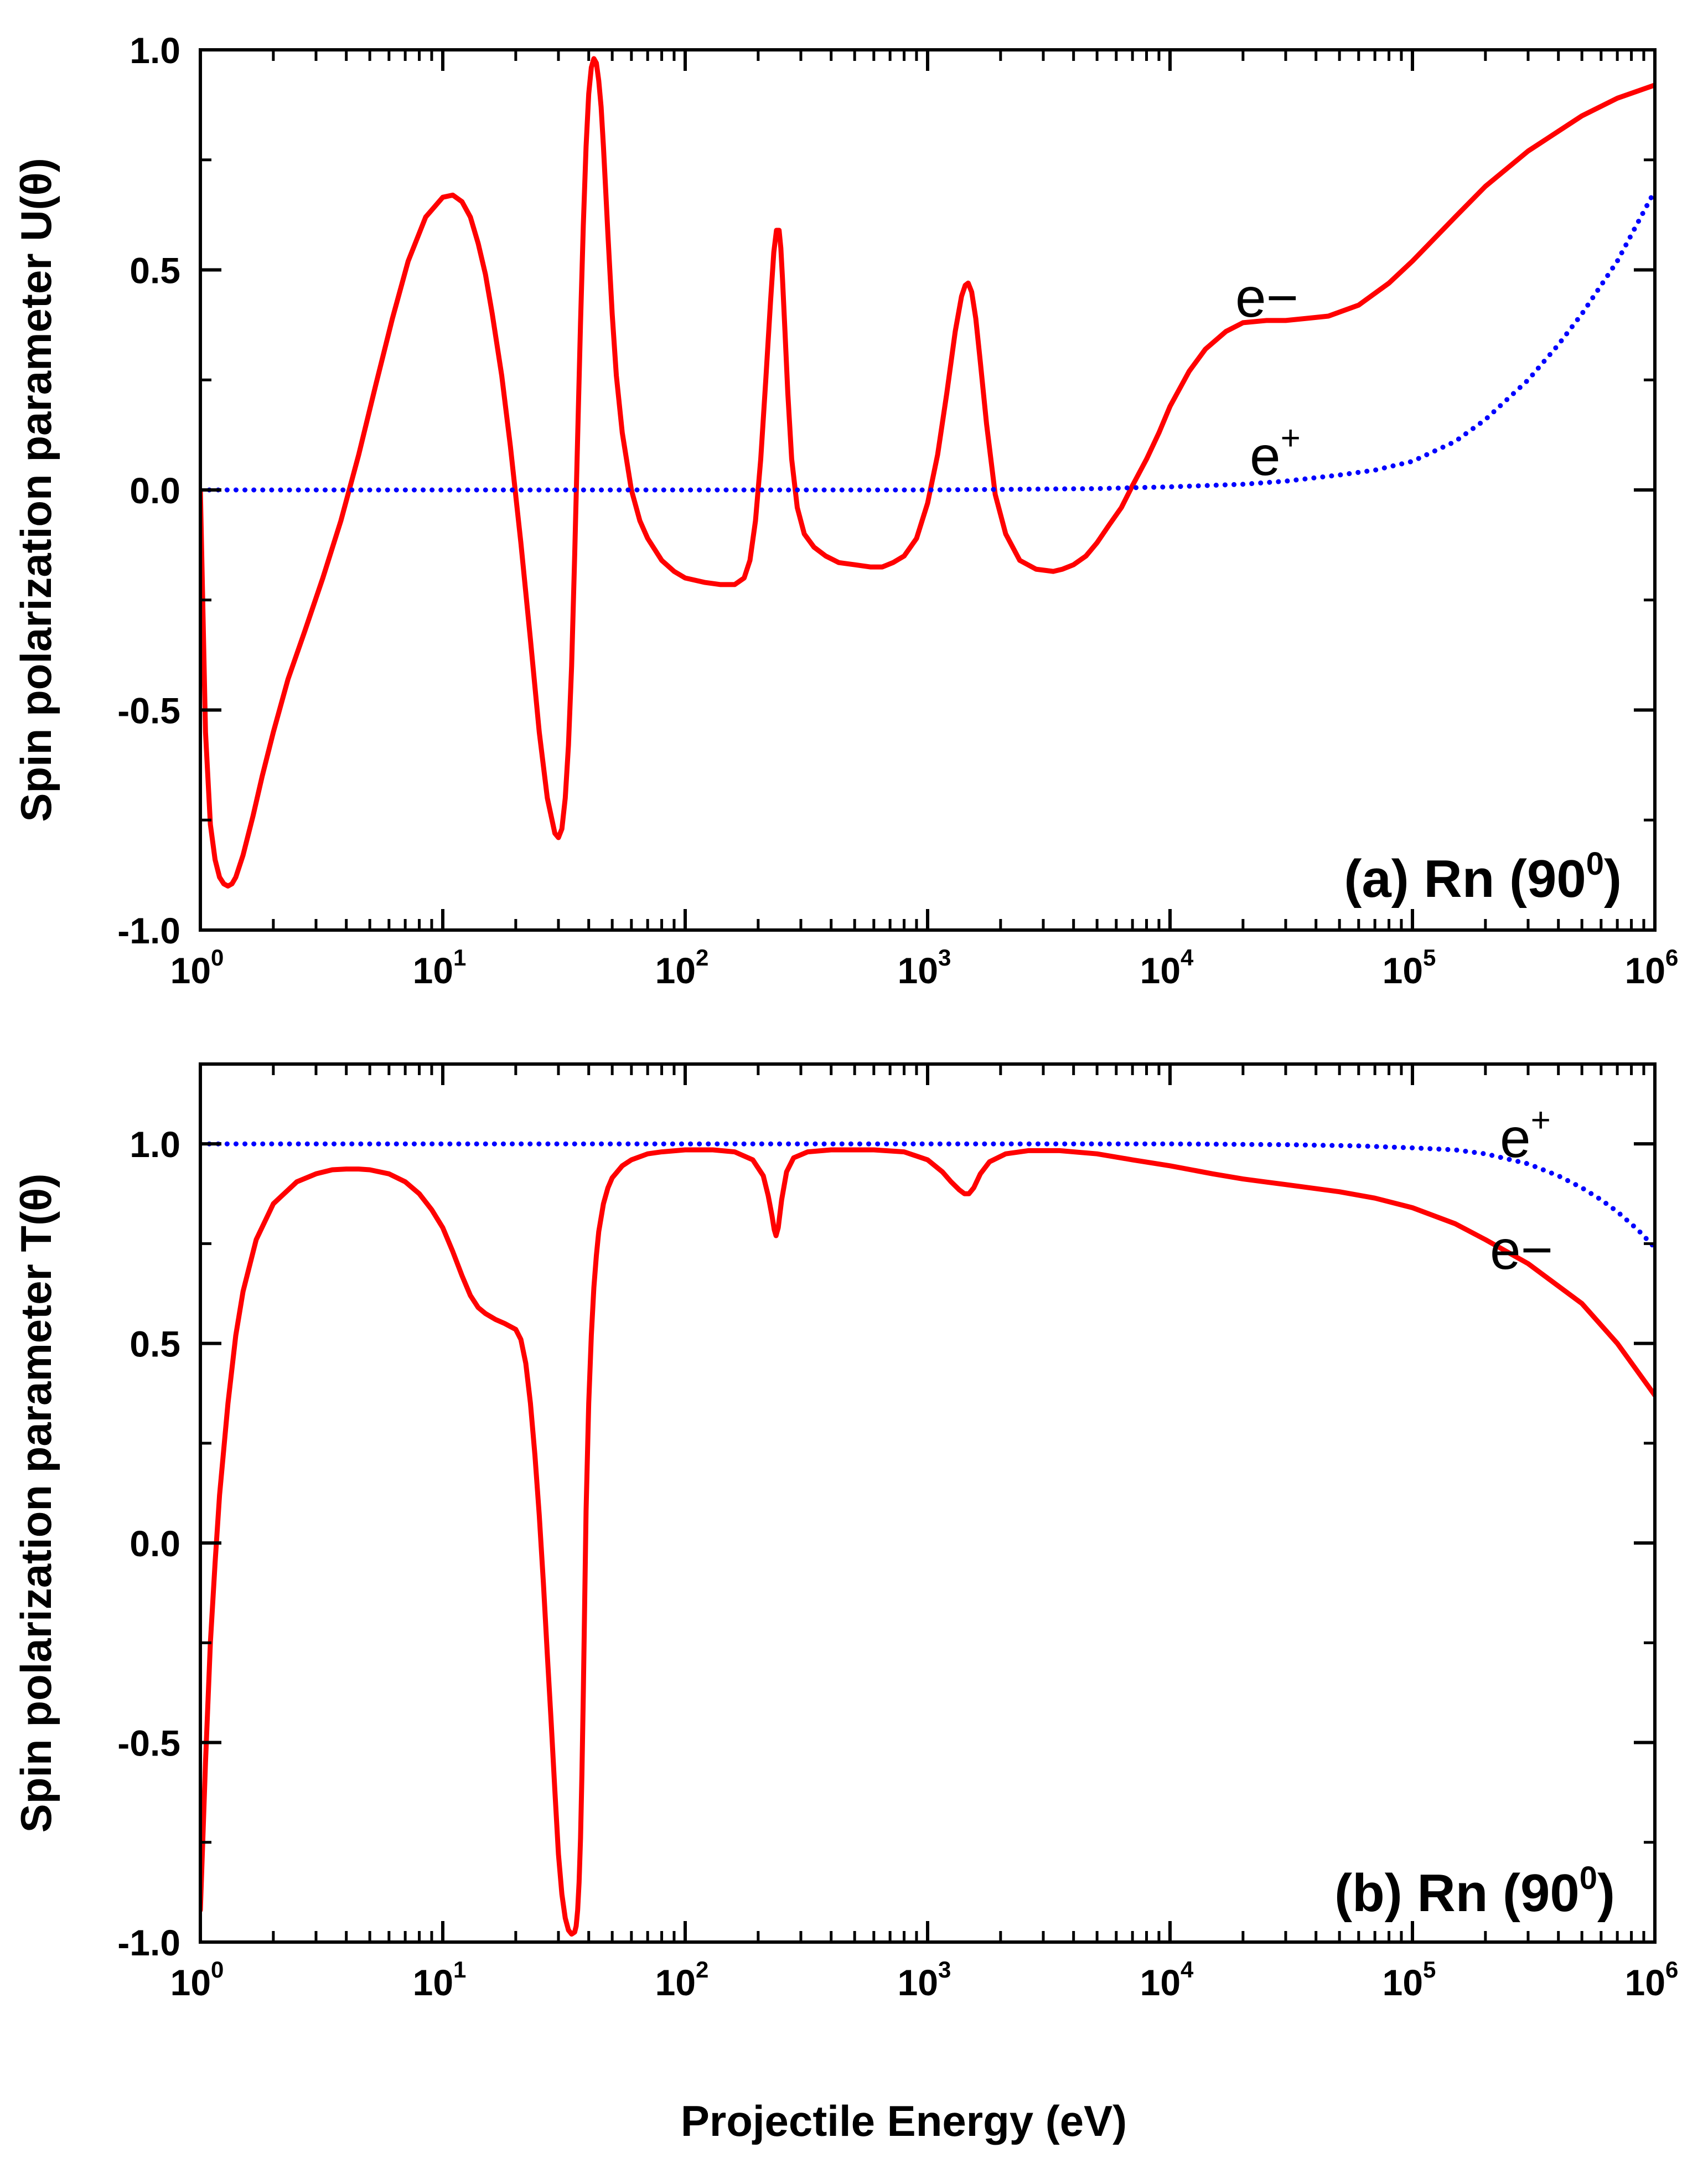 The height and width of the screenshot is (2158, 1708). What do you see at coordinates (1474, 1892) in the screenshot?
I see `panel-label: (b) Rn (900)` at bounding box center [1474, 1892].